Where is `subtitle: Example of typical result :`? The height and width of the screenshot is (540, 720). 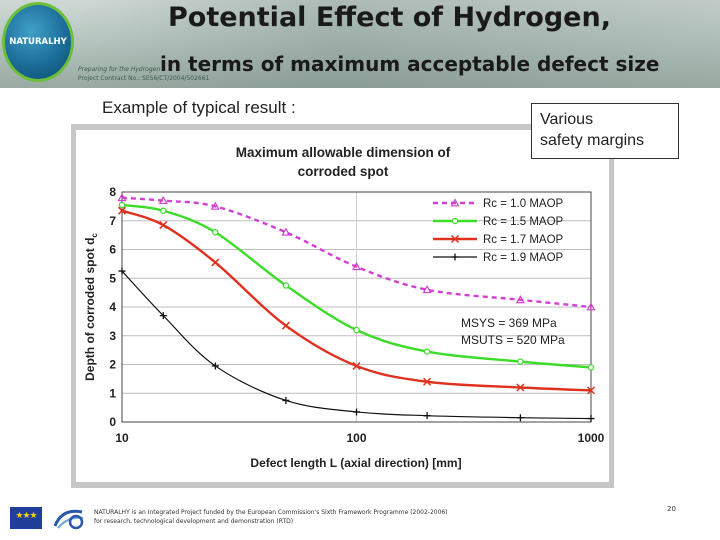
subtitle: Example of typical result : is located at coordinates (199, 107).